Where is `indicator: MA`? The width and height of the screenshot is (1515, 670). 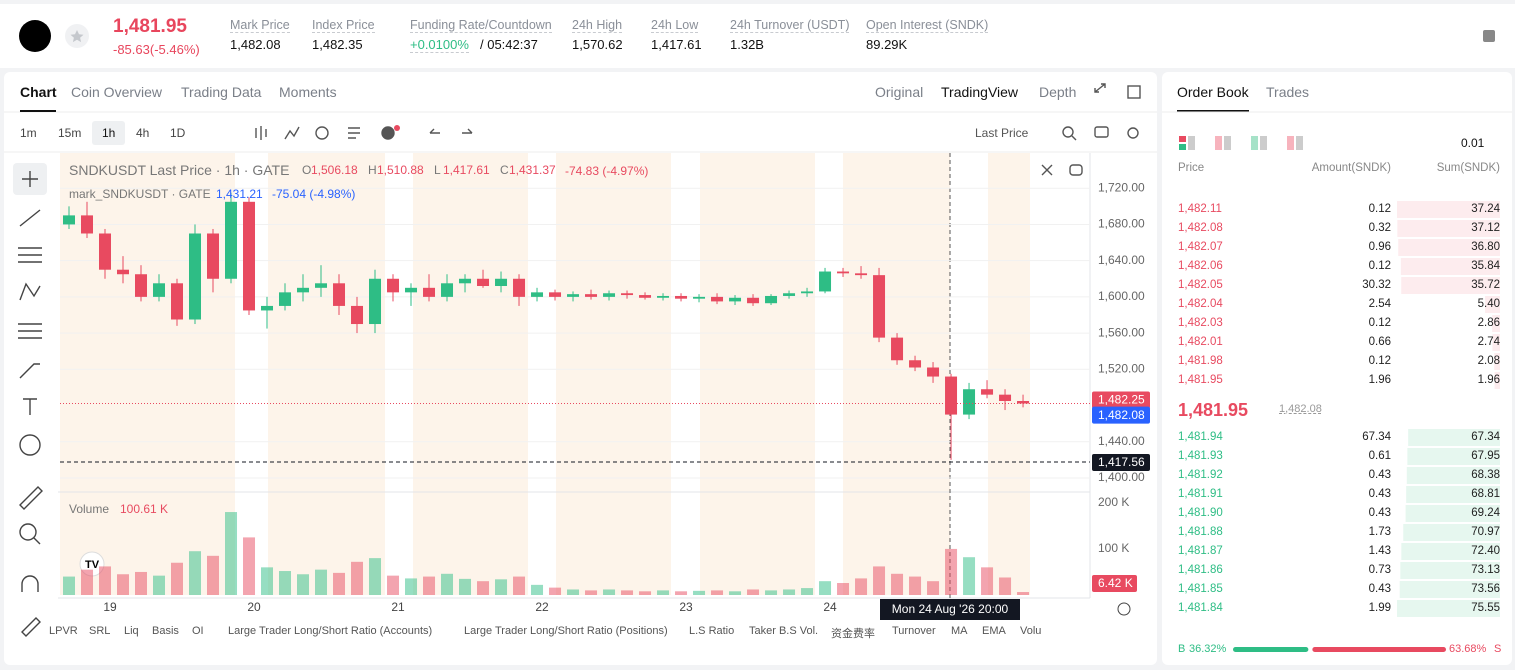
indicator: MA is located at coordinates (959, 631).